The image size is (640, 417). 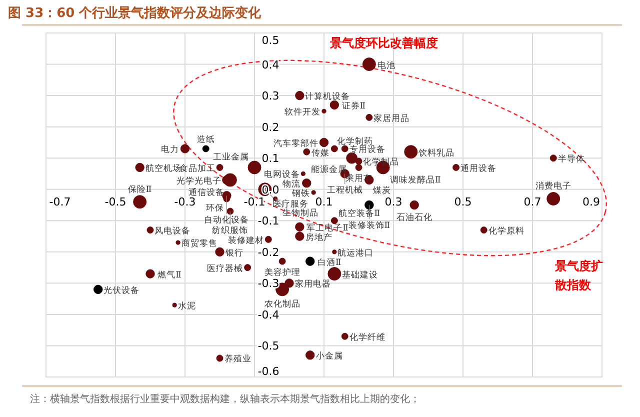 What do you see at coordinates (329, 262) in the screenshot?
I see `data-label: 白酒Ⅱ` at bounding box center [329, 262].